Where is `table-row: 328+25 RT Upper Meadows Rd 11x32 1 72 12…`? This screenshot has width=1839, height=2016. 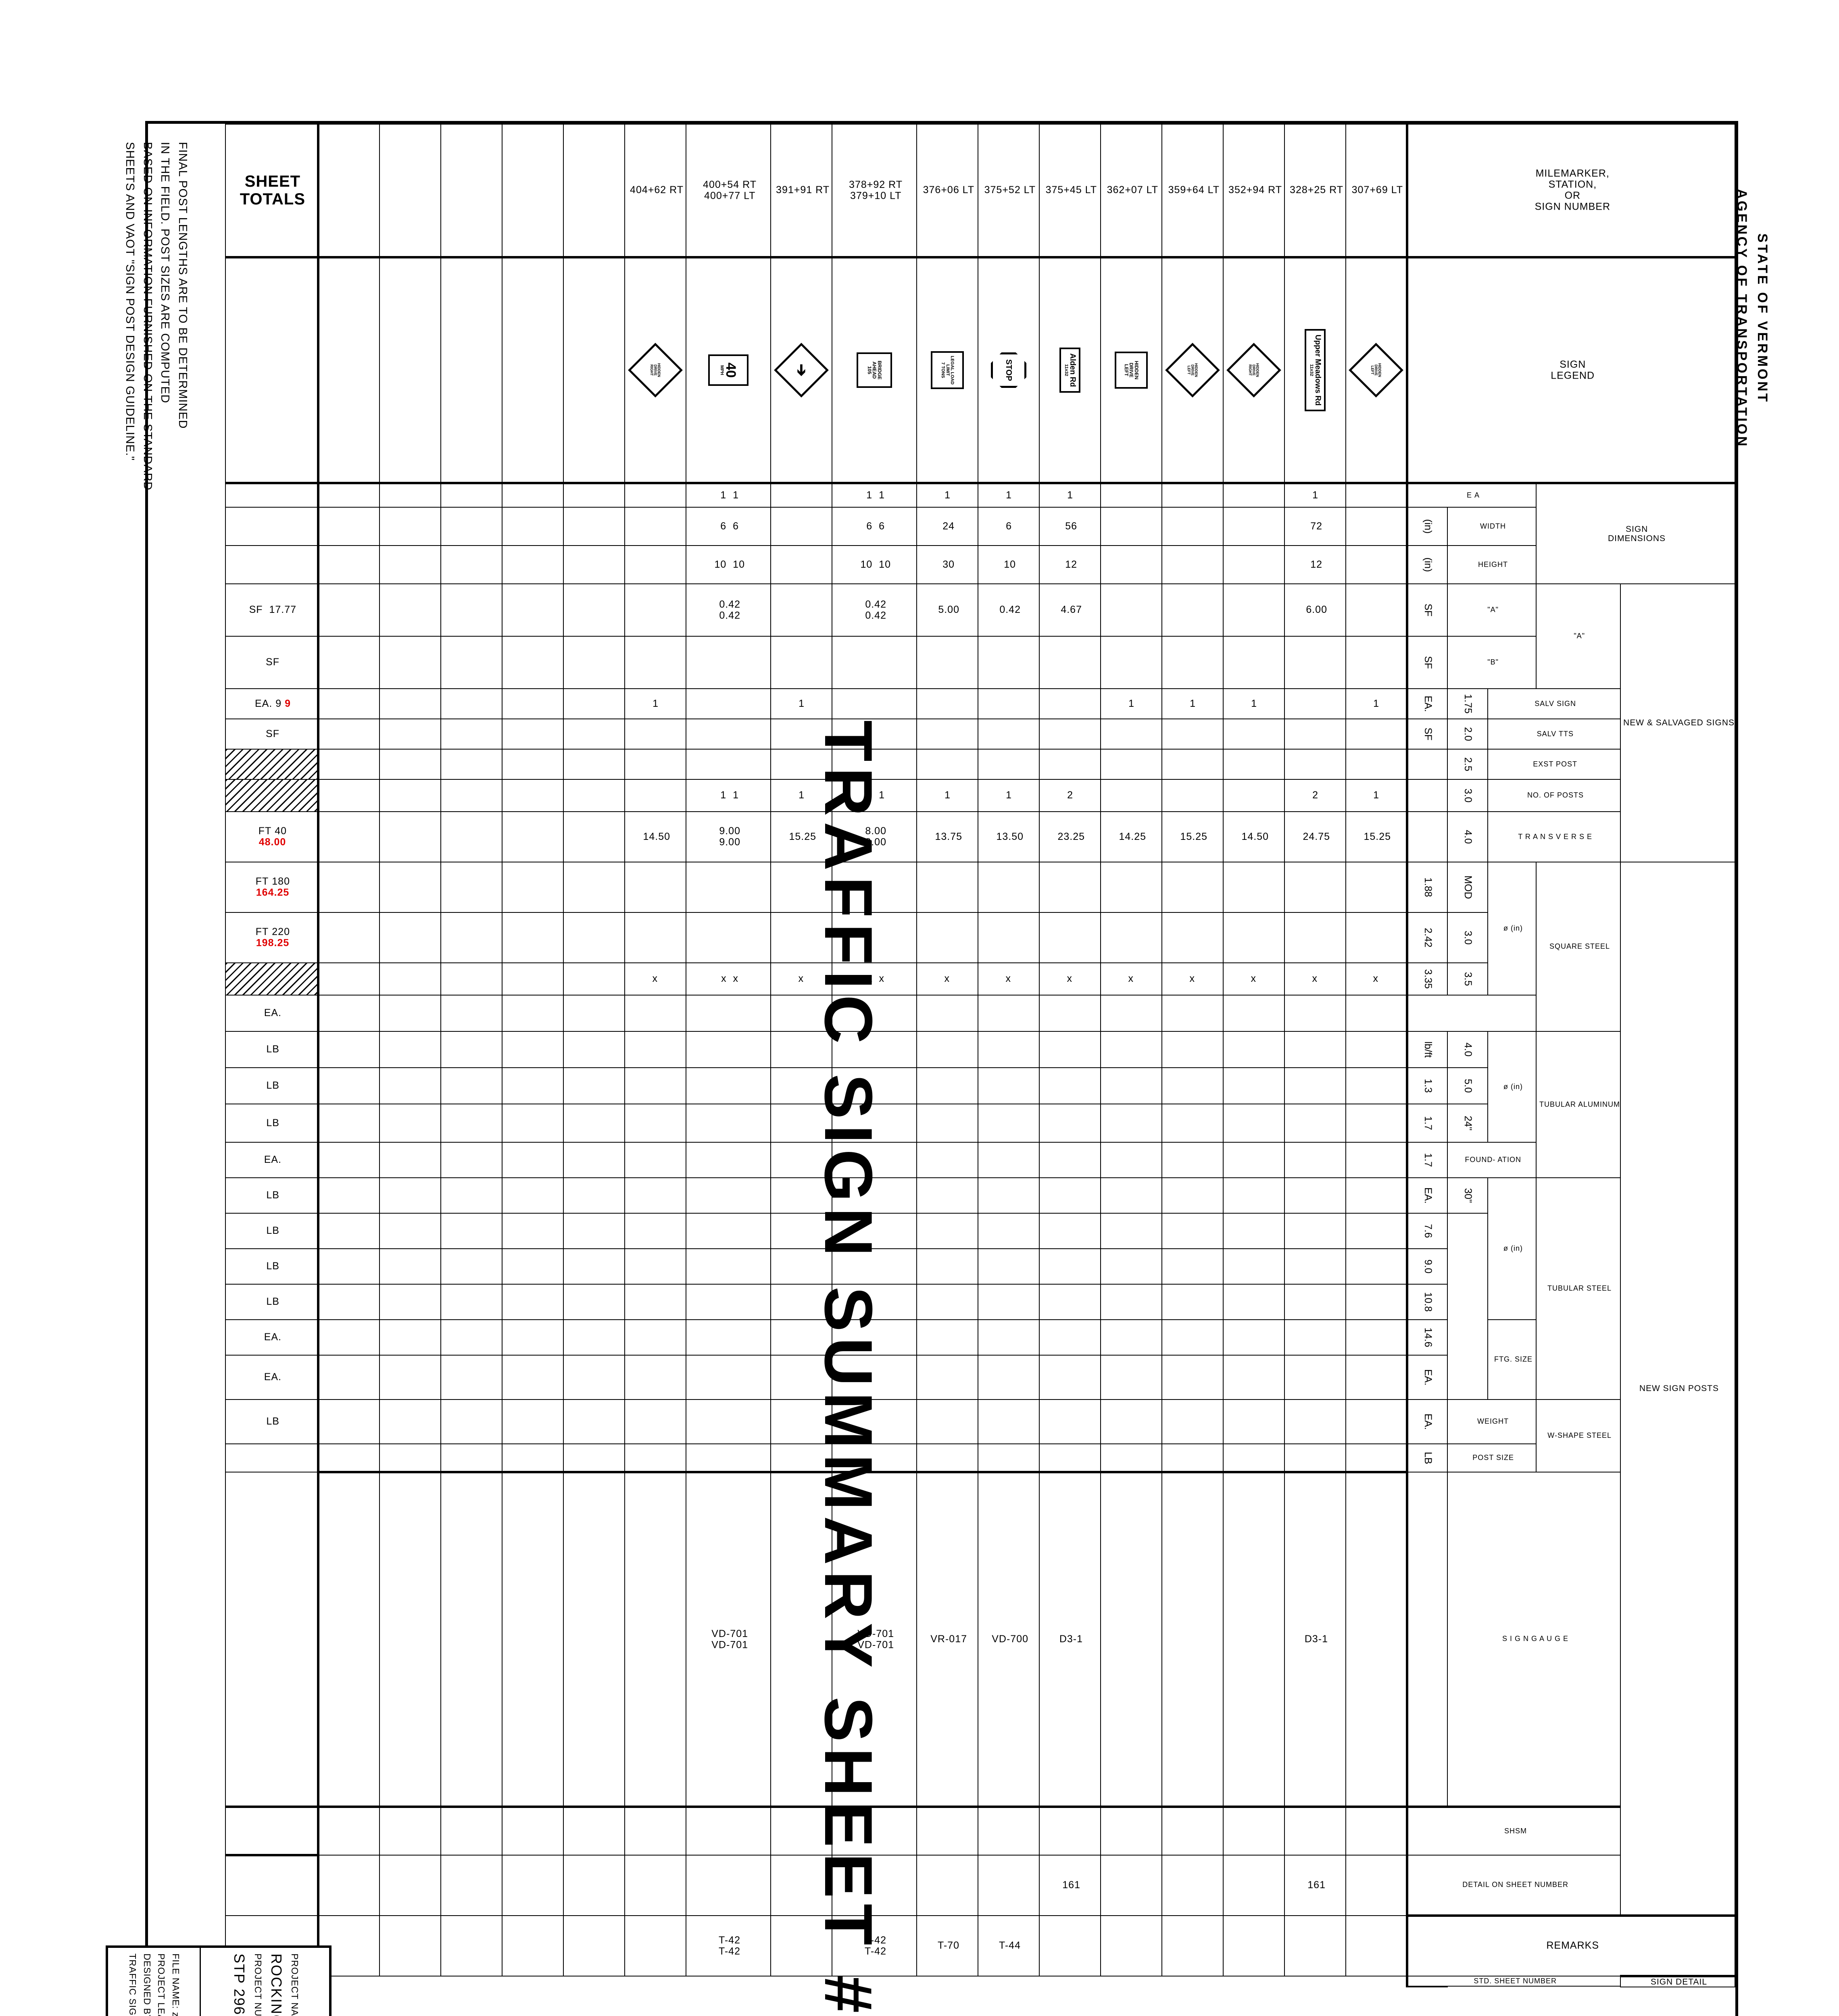 table-row: 328+25 RT Upper Meadows Rd 11x32 1 72 12… is located at coordinates (1315, 1055).